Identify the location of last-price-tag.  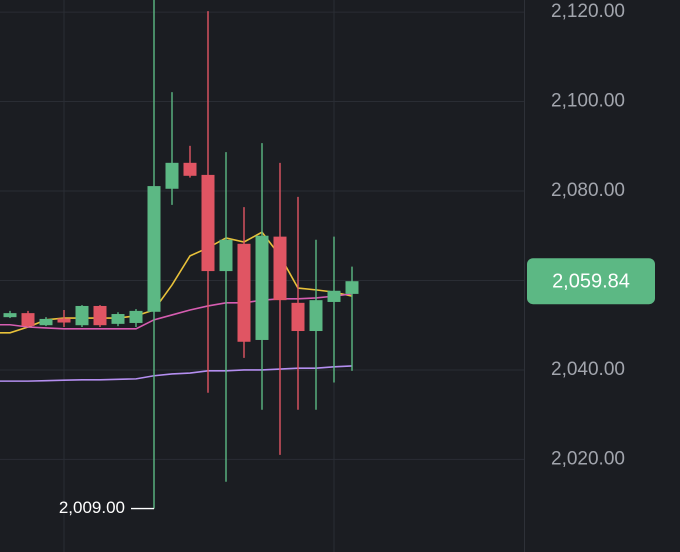
(591, 281).